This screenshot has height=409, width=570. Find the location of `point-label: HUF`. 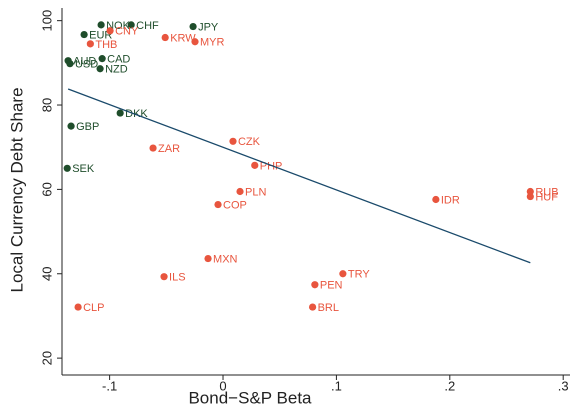

point-label: HUF is located at coordinates (546, 197).